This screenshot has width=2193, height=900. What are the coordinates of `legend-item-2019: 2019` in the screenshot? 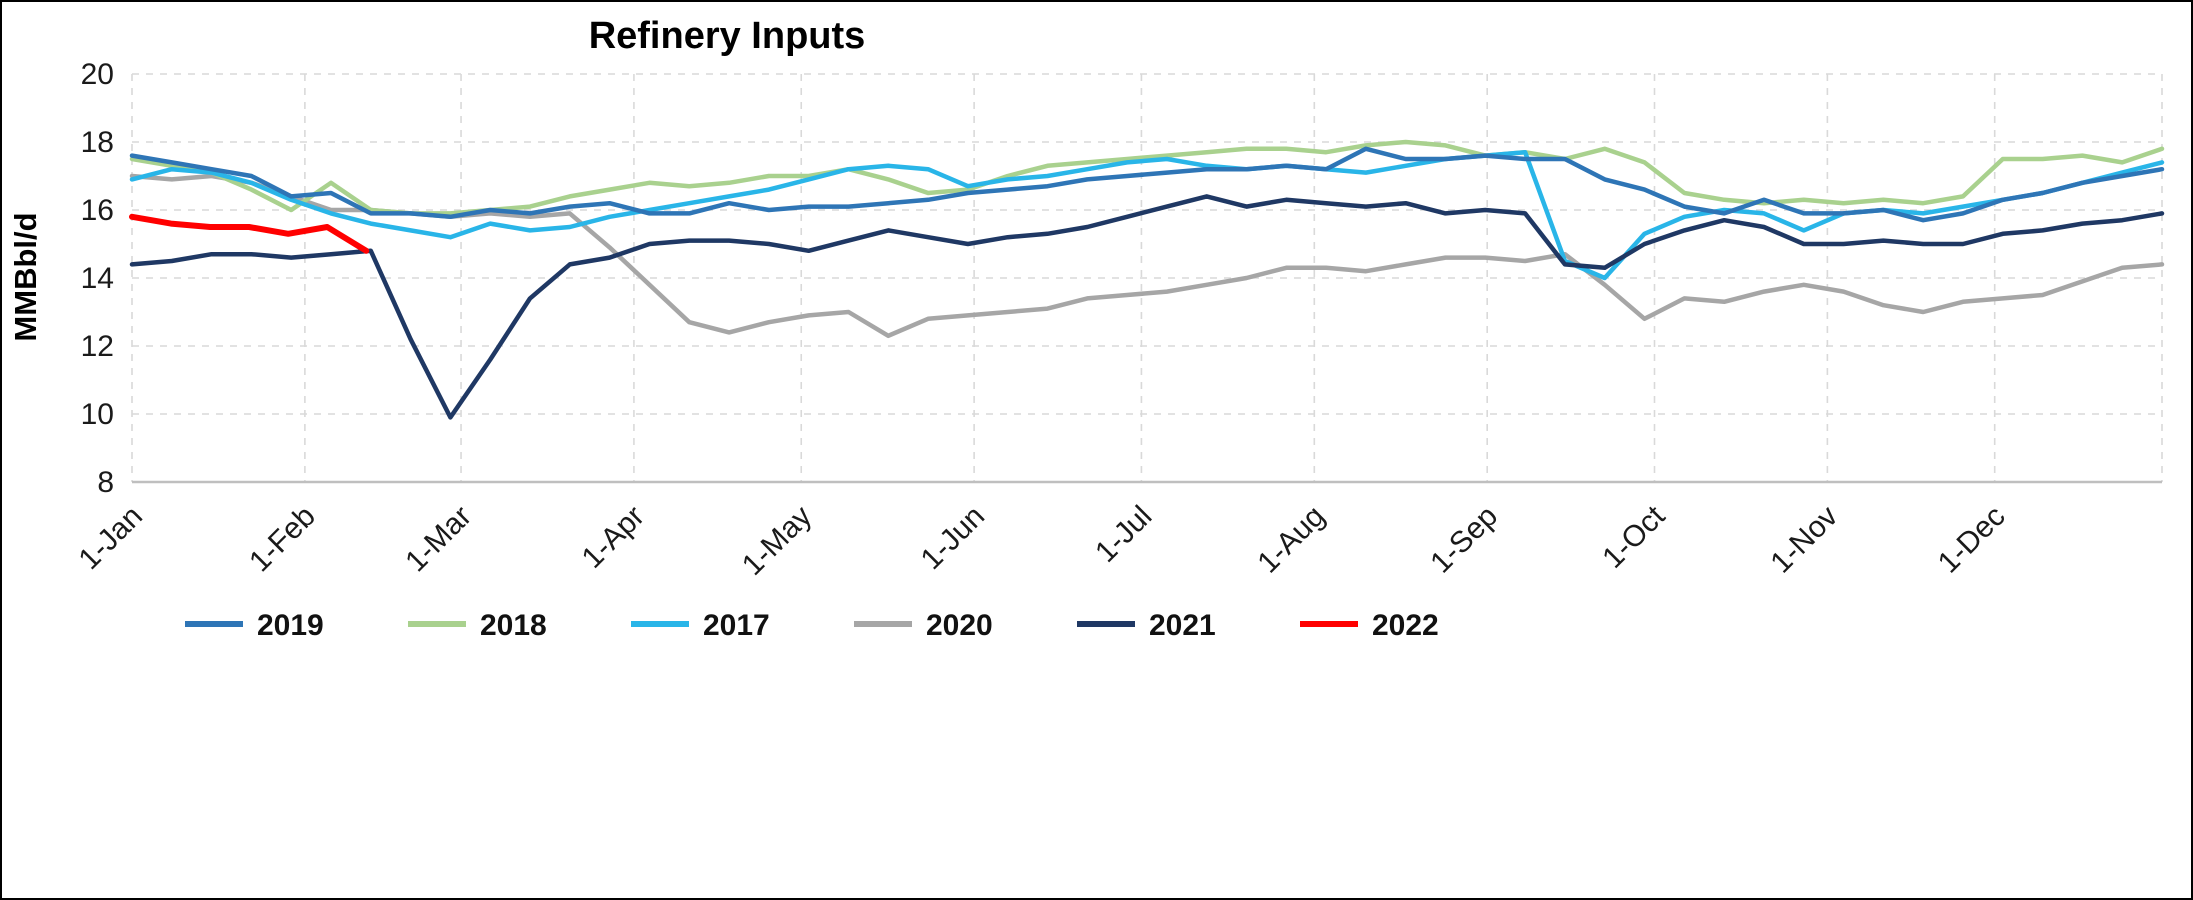 It's located at (254, 625).